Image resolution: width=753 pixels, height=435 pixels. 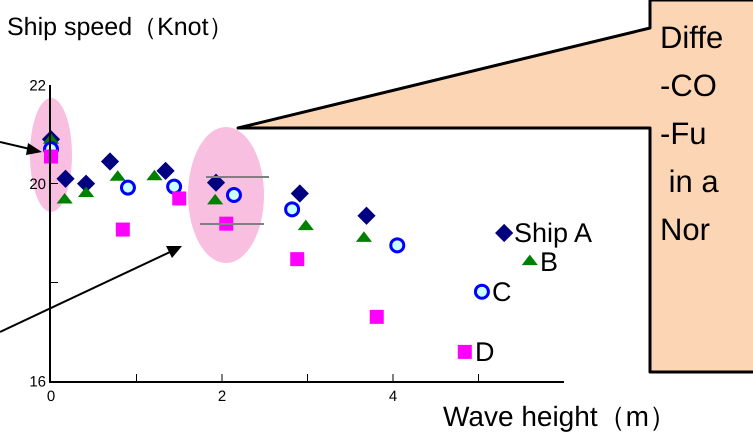 What do you see at coordinates (37, 381) in the screenshot?
I see `y-tick-label: 16` at bounding box center [37, 381].